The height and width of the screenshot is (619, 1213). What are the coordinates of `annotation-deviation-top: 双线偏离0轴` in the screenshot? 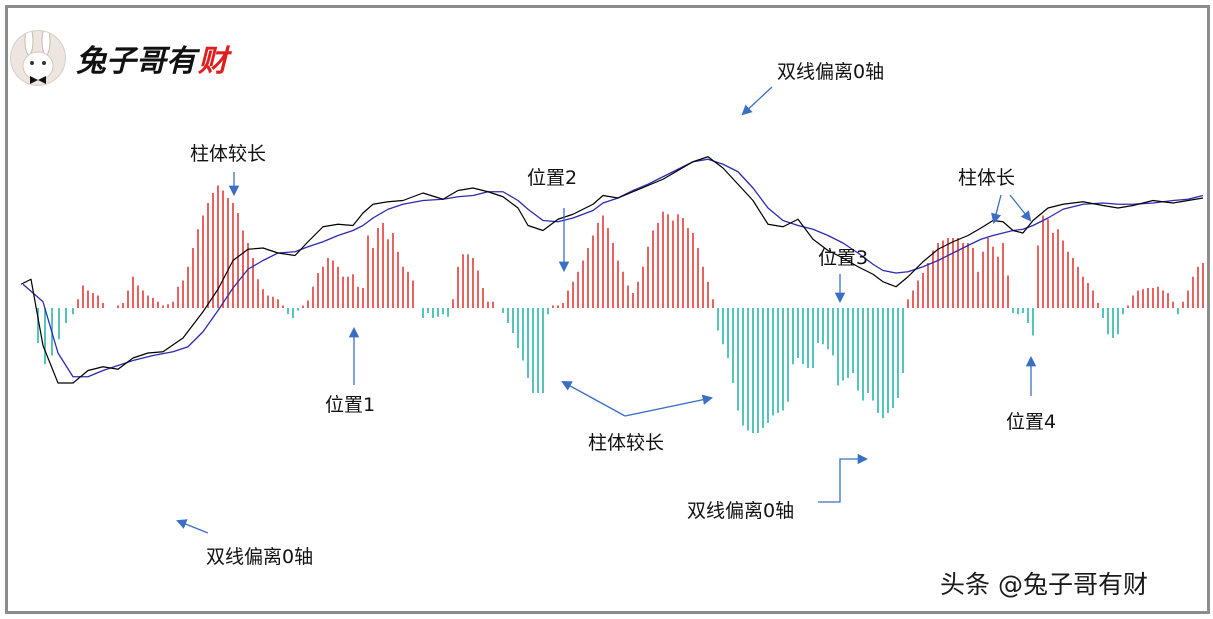 It's located at (830, 72).